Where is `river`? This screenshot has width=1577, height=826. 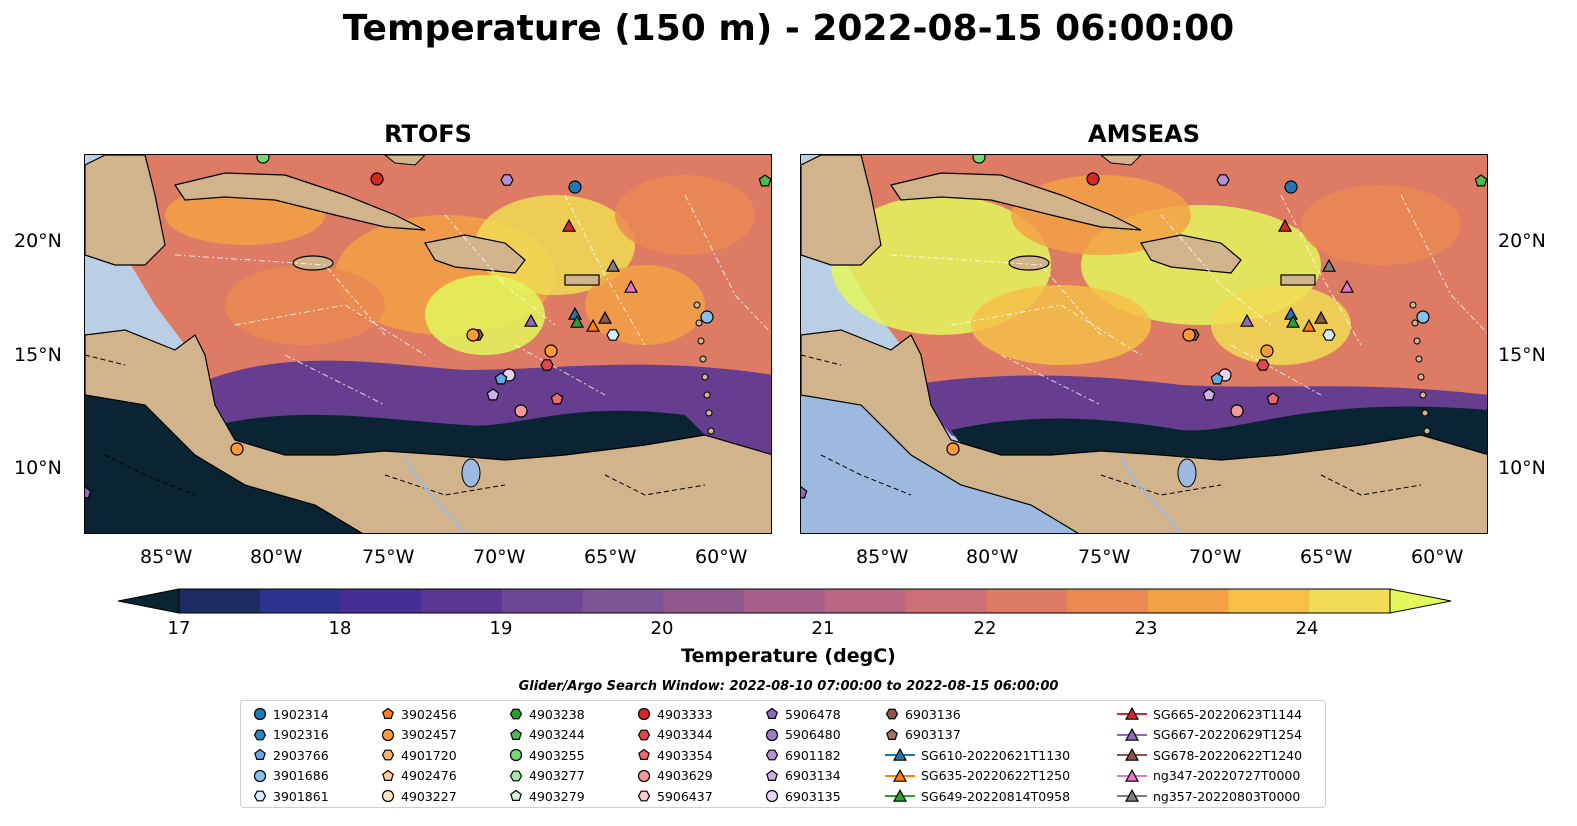 river is located at coordinates (434, 493).